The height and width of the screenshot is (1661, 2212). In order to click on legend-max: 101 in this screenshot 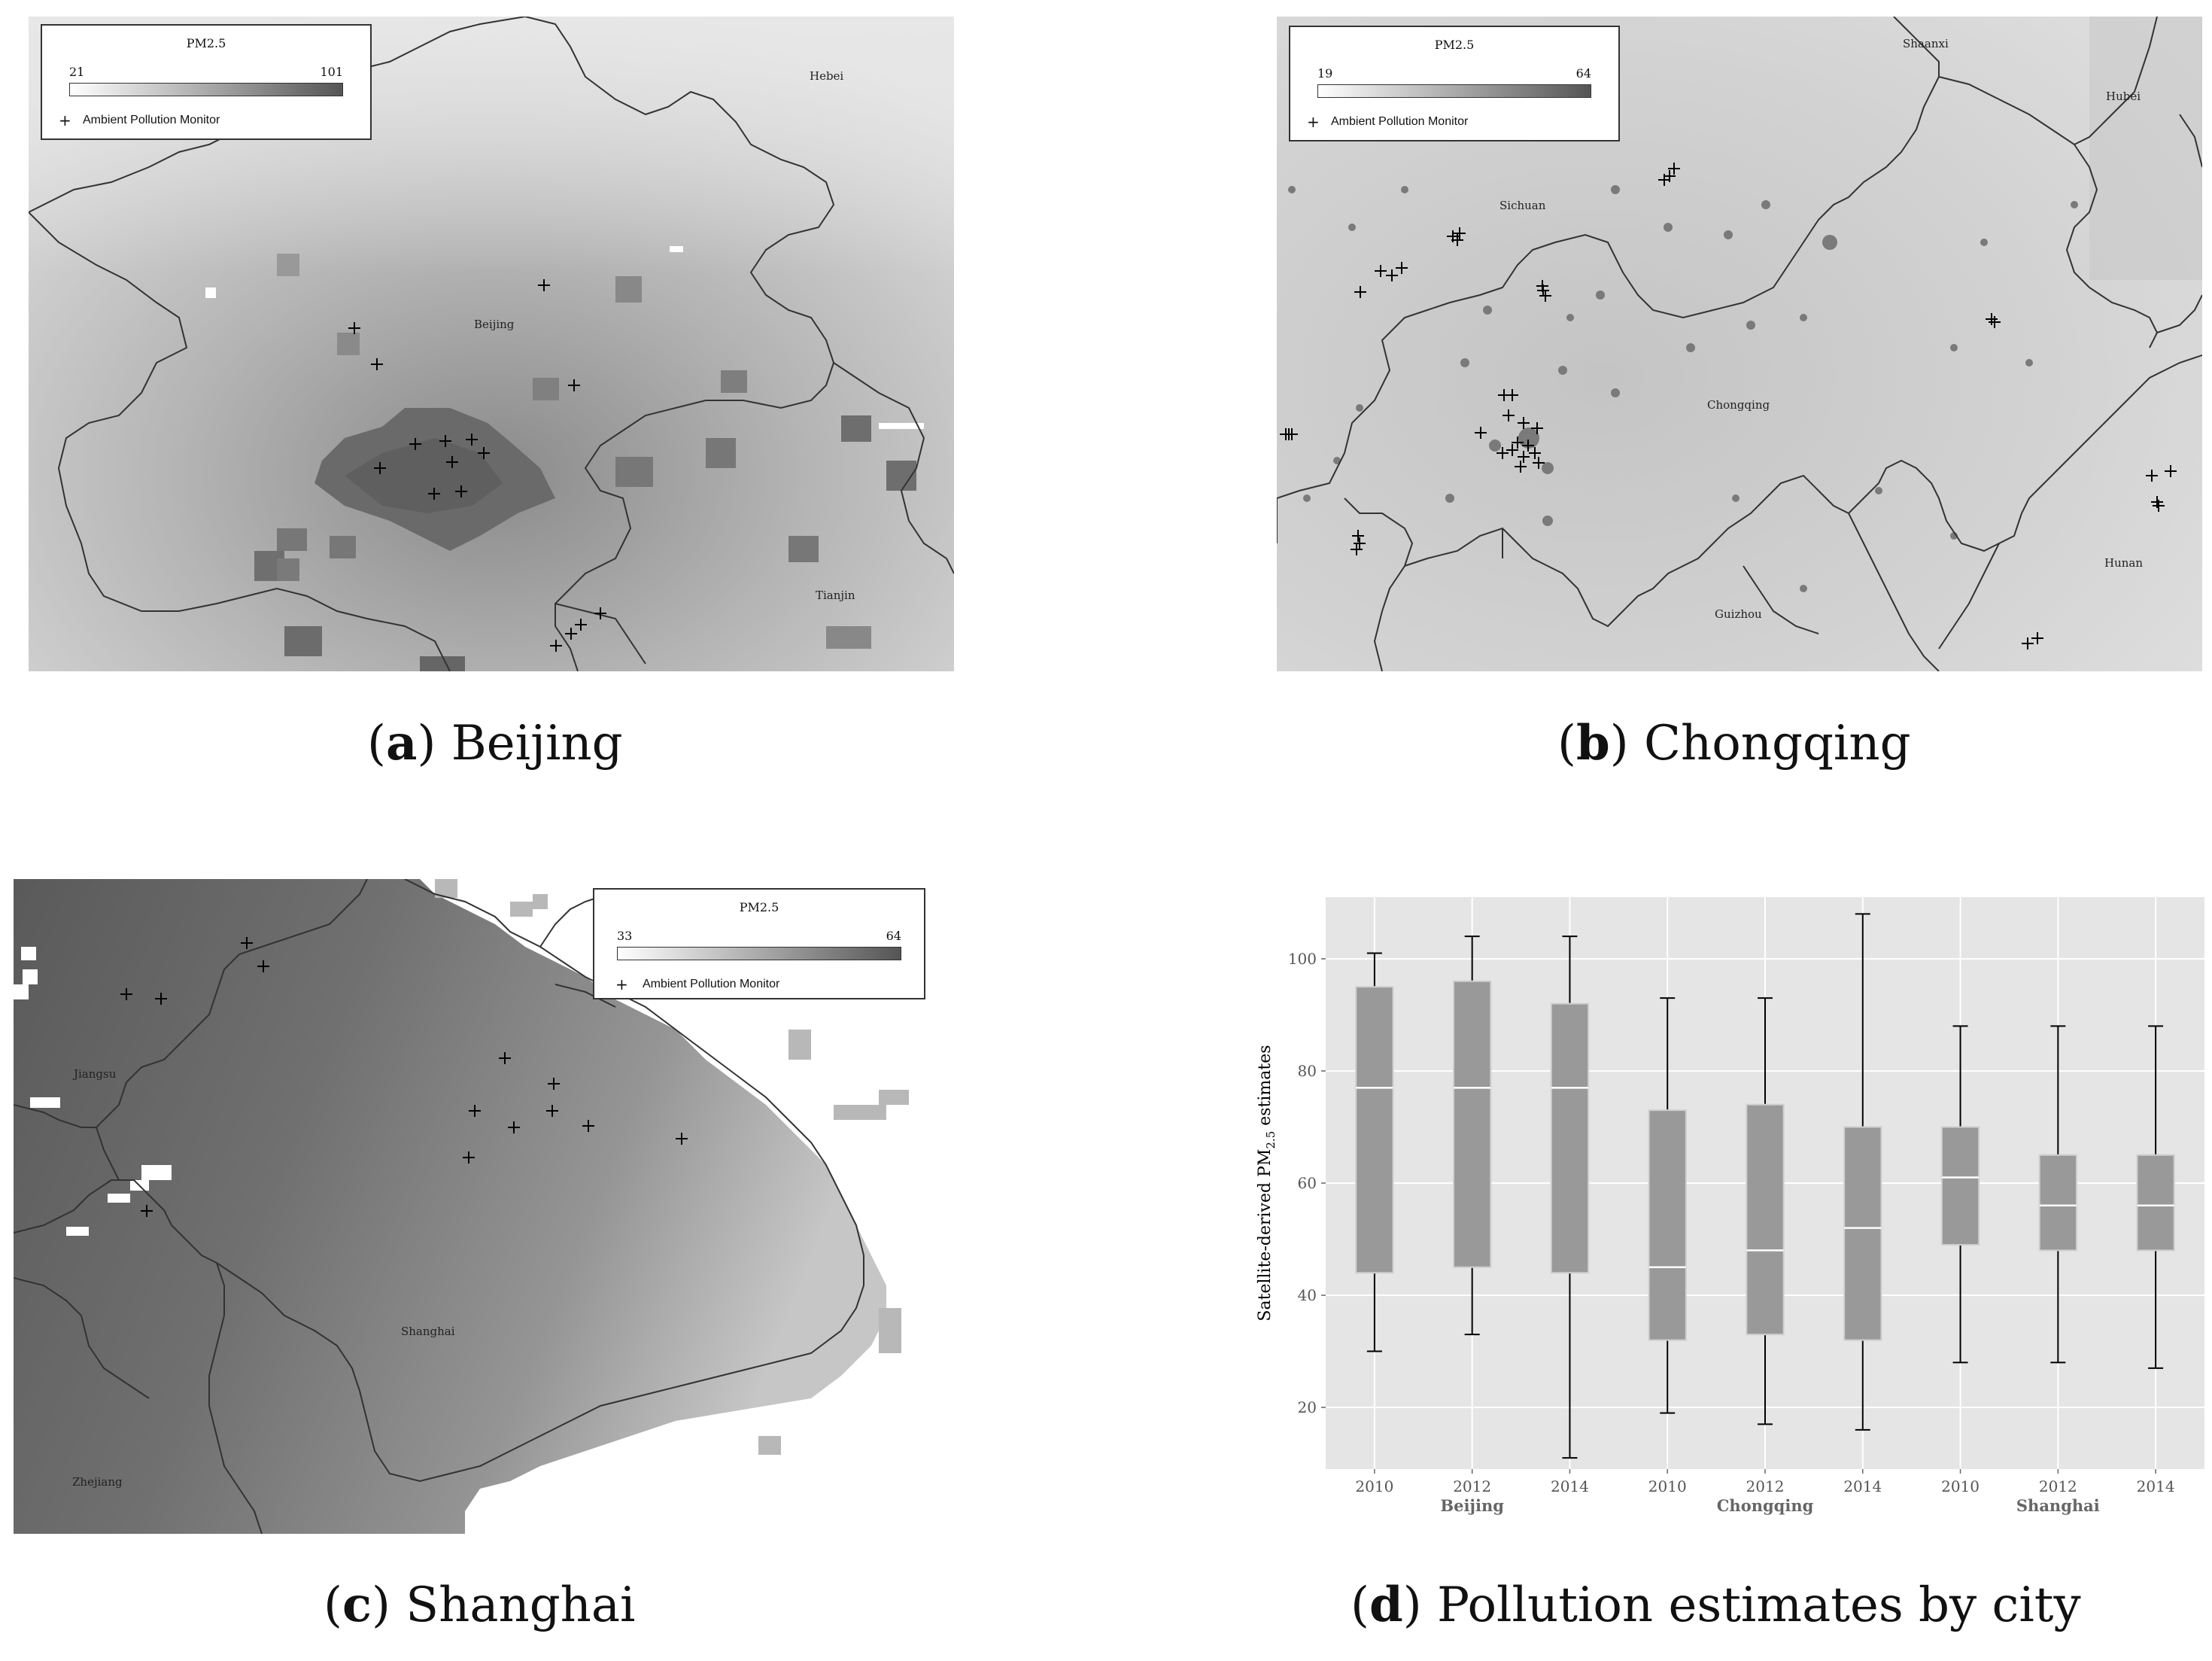, I will do `click(331, 72)`.